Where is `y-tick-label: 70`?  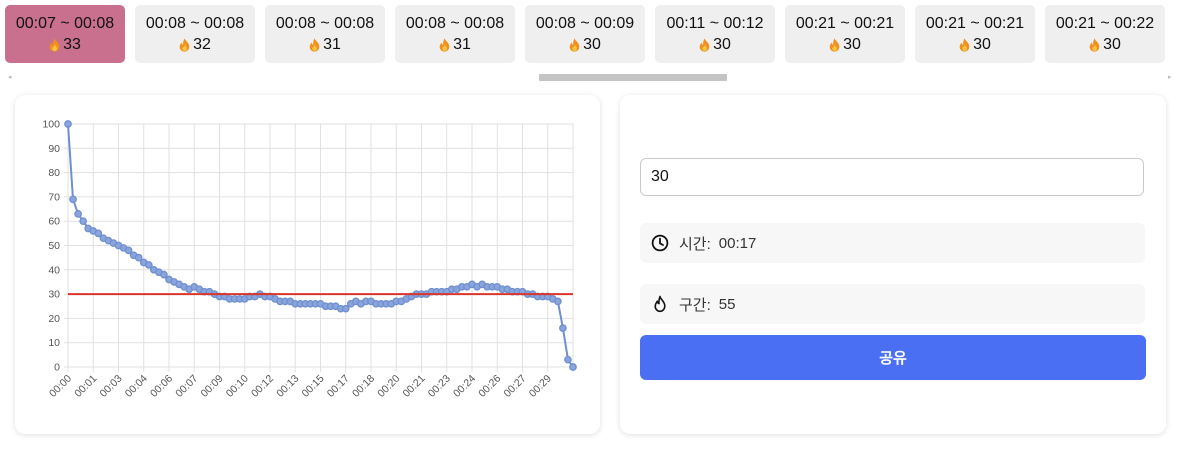
y-tick-label: 70 is located at coordinates (54, 197).